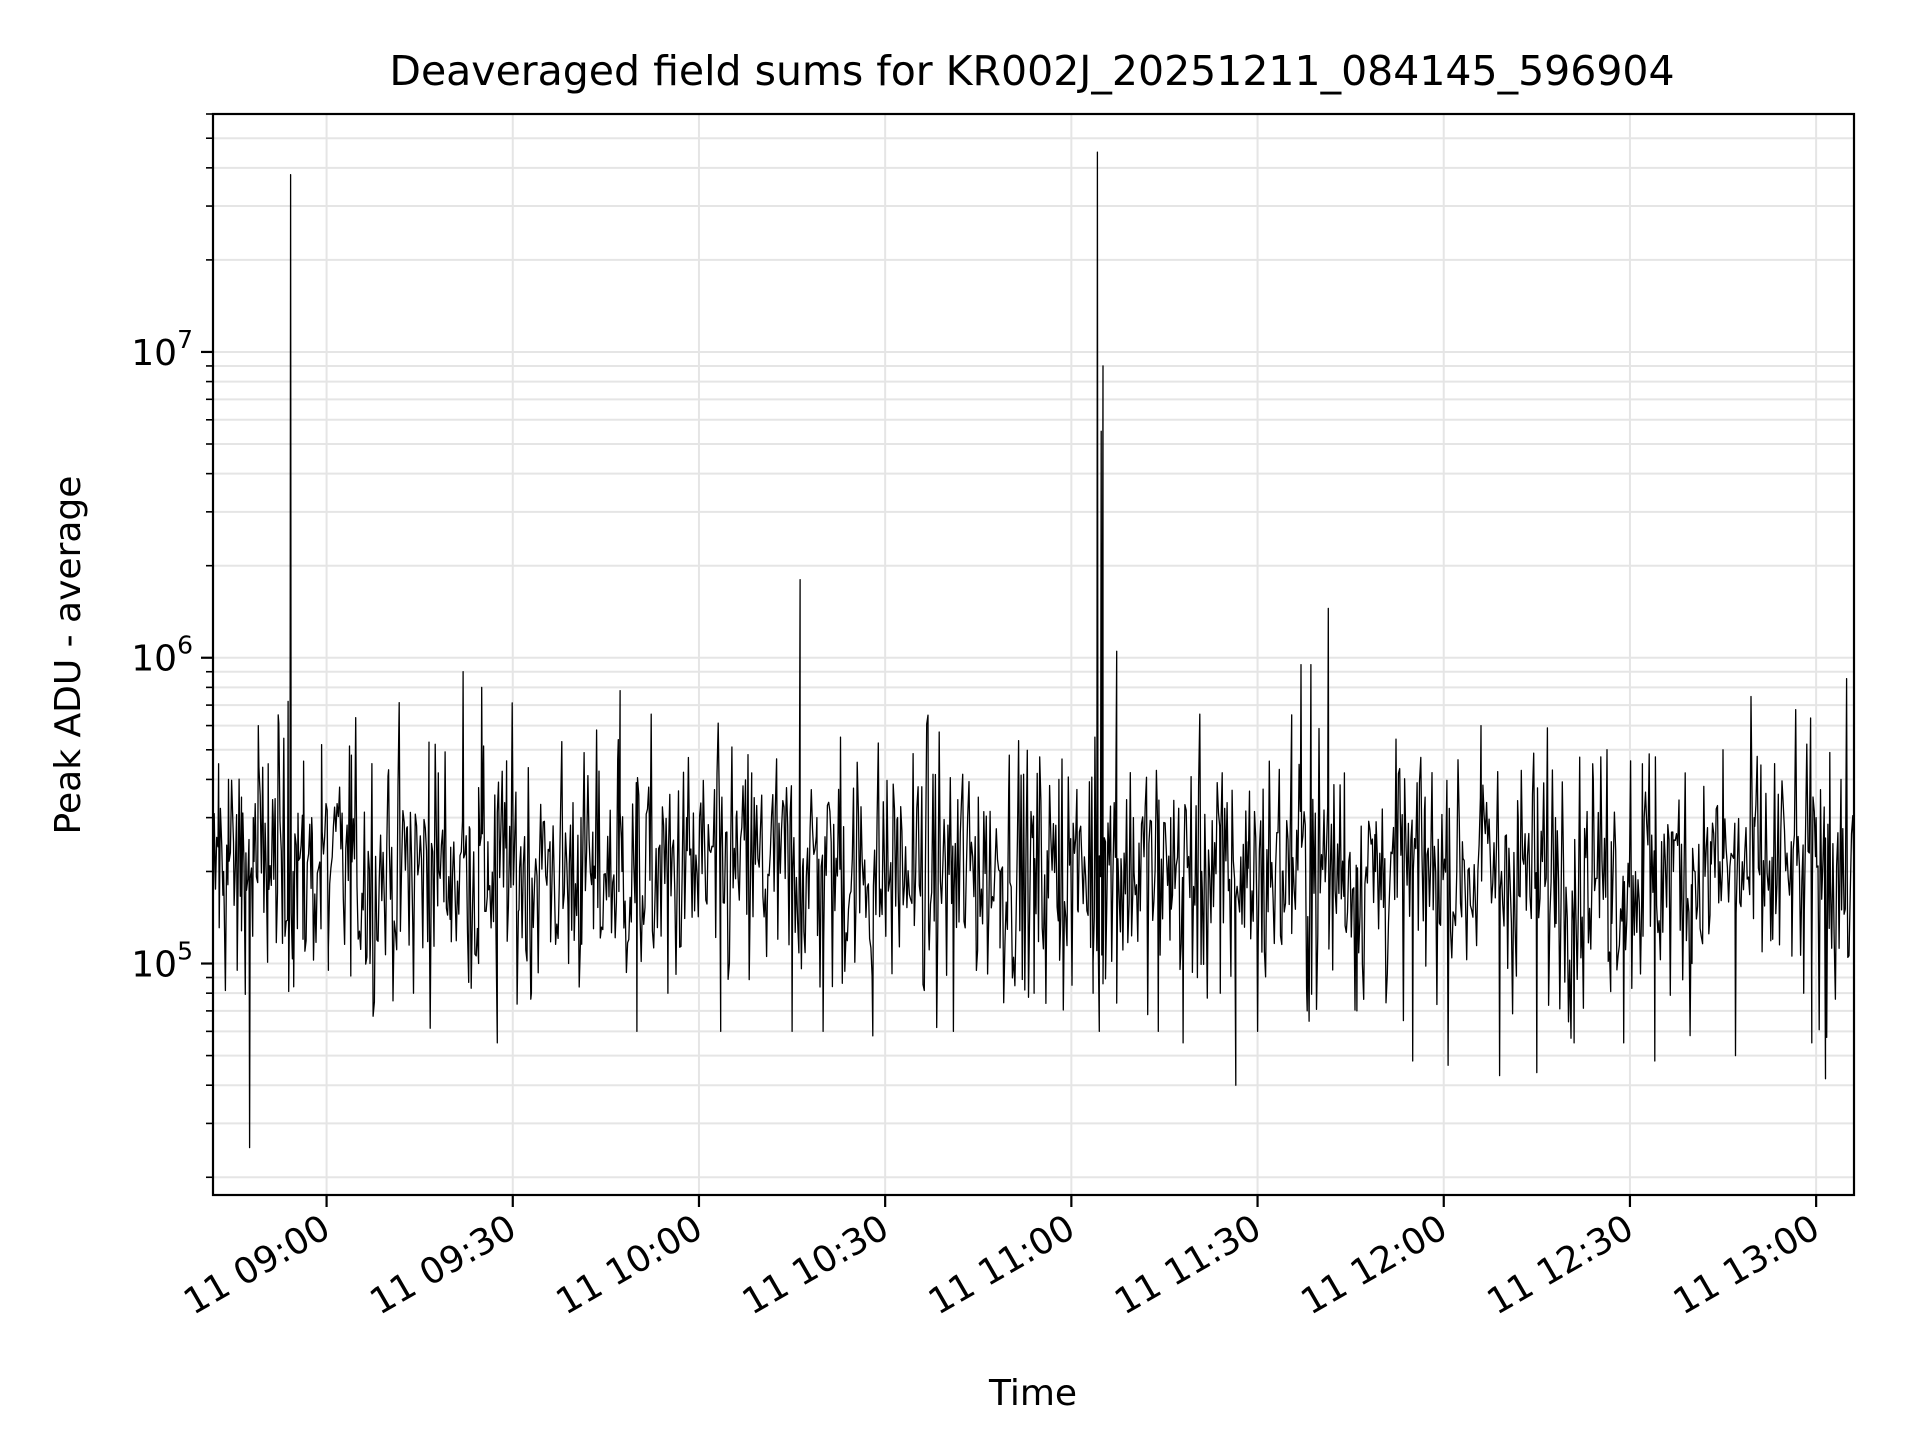  I want to click on y-axis-label: Peak ADU - average, so click(68, 655).